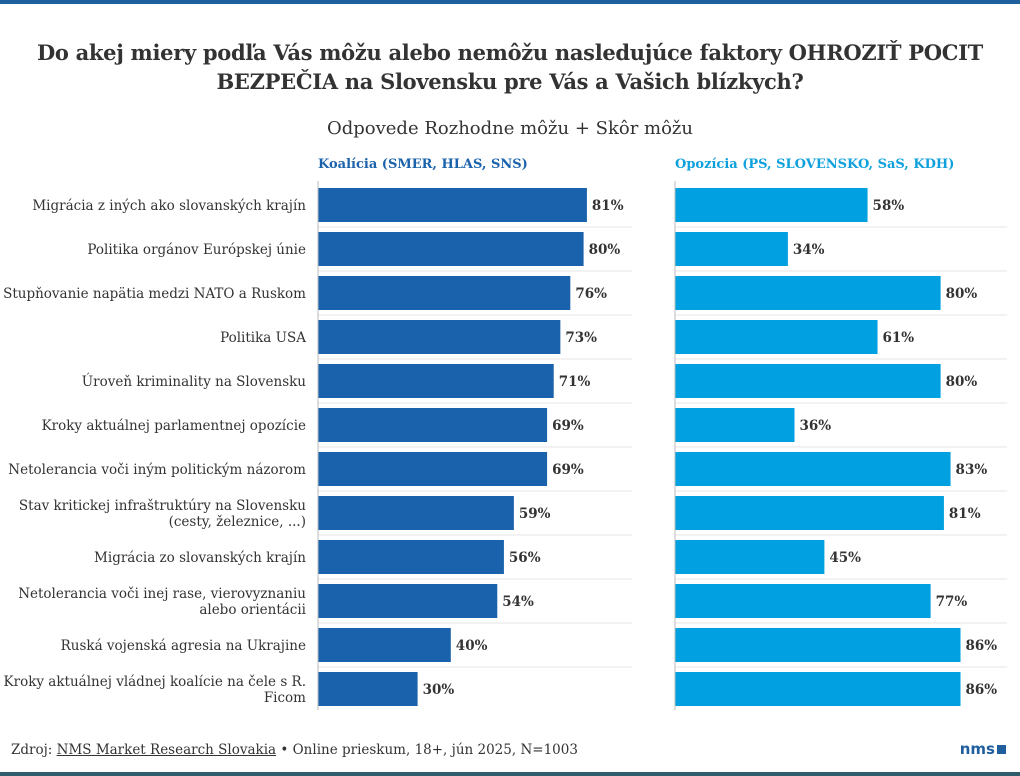  I want to click on bottom-accent-bar, so click(510, 774).